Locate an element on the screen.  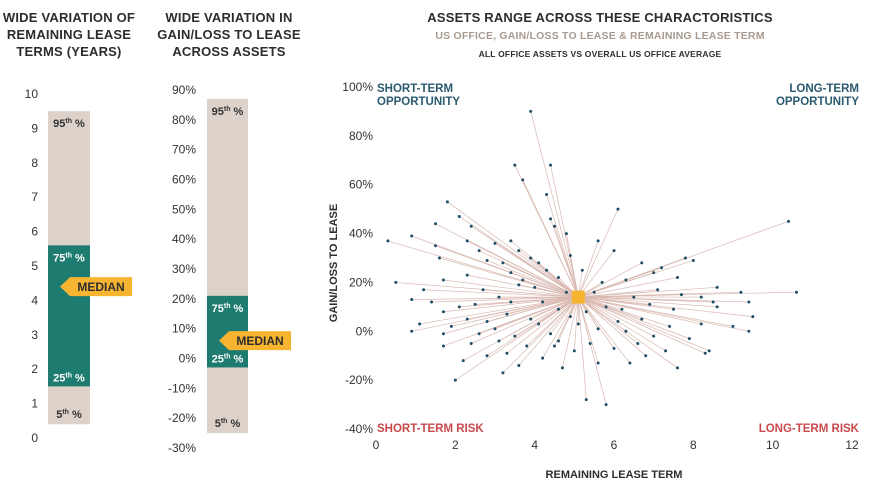
scatter-x-tick-label: 4 is located at coordinates (534, 445).